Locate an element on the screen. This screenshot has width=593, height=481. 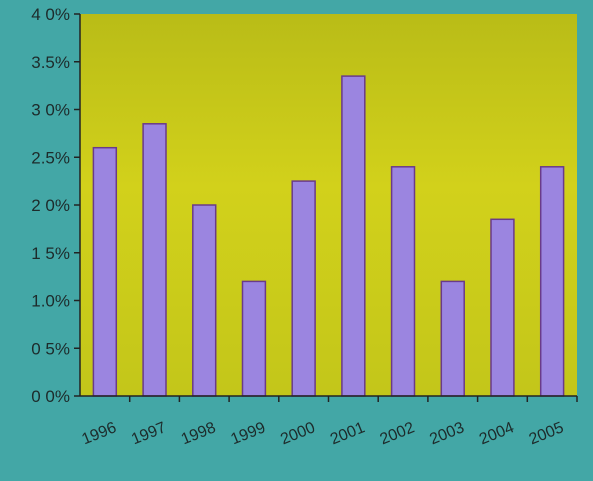
x-tick-label: 2002 is located at coordinates (397, 433).